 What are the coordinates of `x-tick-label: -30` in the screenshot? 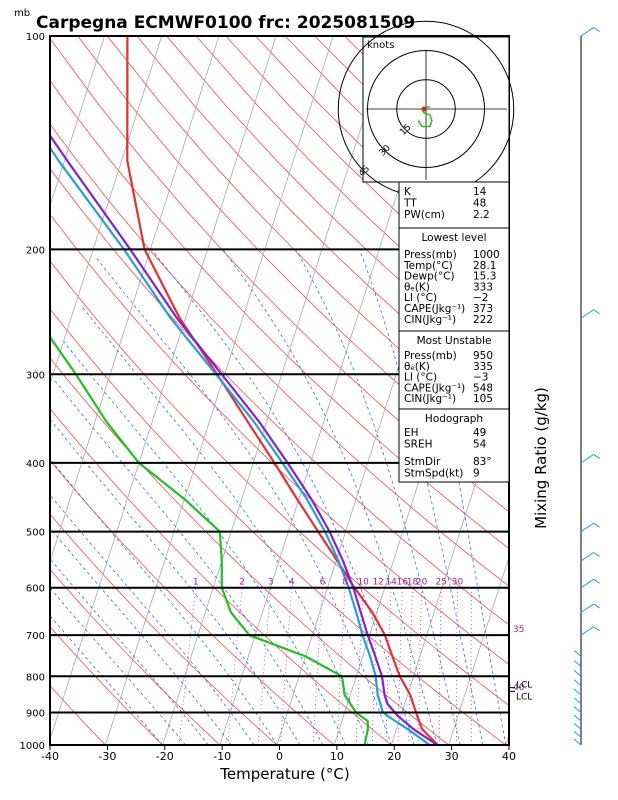 It's located at (107, 756).